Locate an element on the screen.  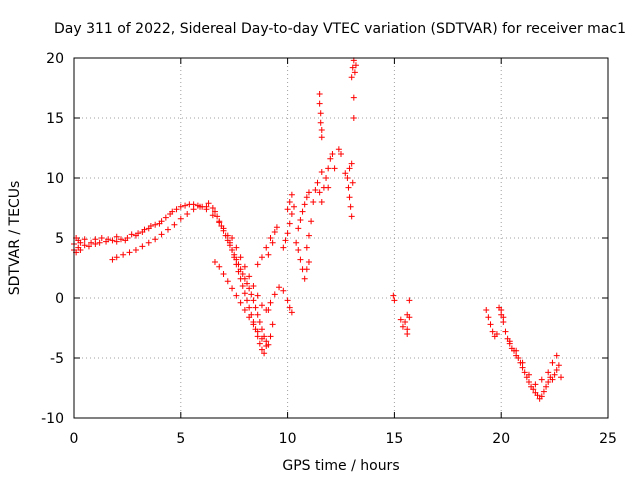
y-tick-label: 20 is located at coordinates (55, 59).